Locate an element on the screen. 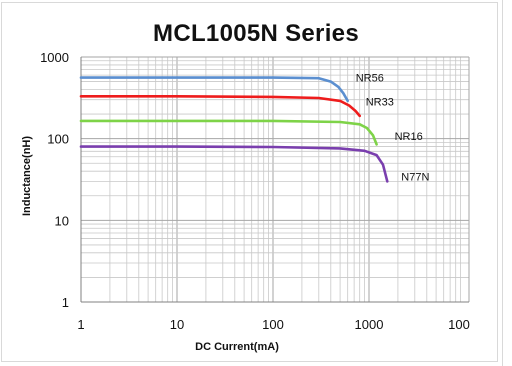 This screenshot has height=366, width=512. y-tick-label: 1000 is located at coordinates (54, 57).